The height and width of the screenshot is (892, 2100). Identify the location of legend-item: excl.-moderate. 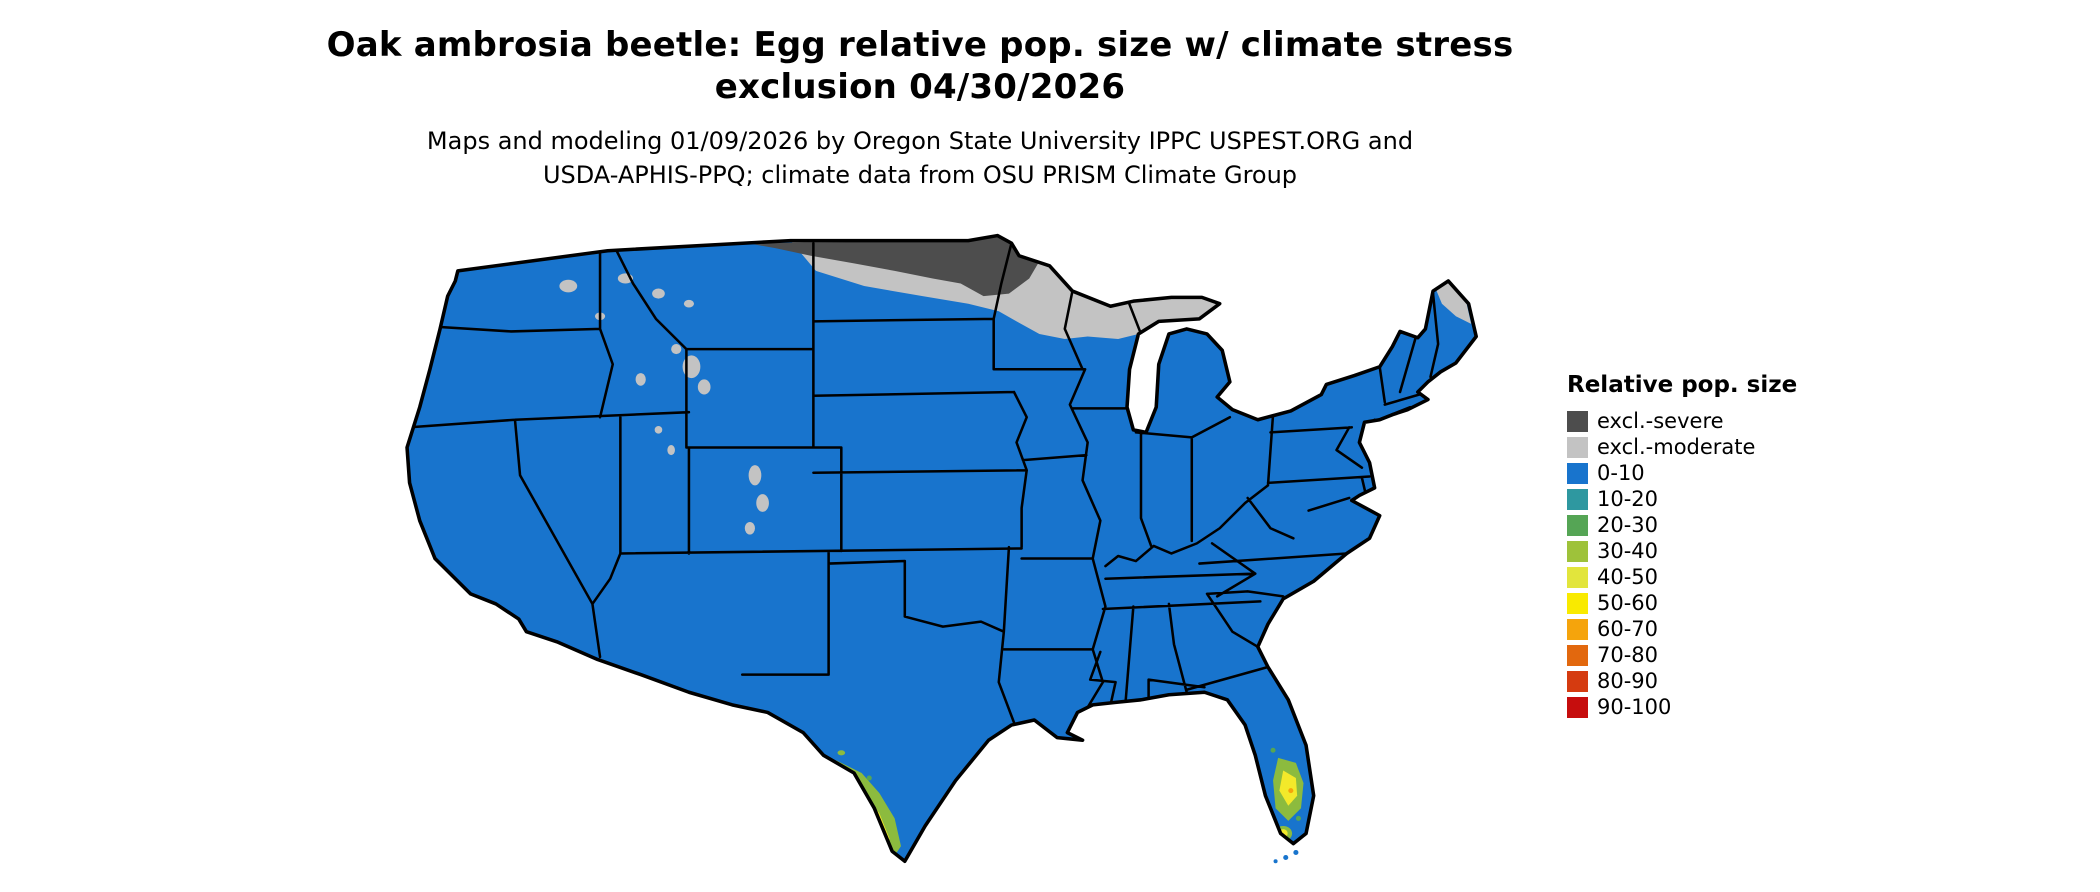
(1682, 447).